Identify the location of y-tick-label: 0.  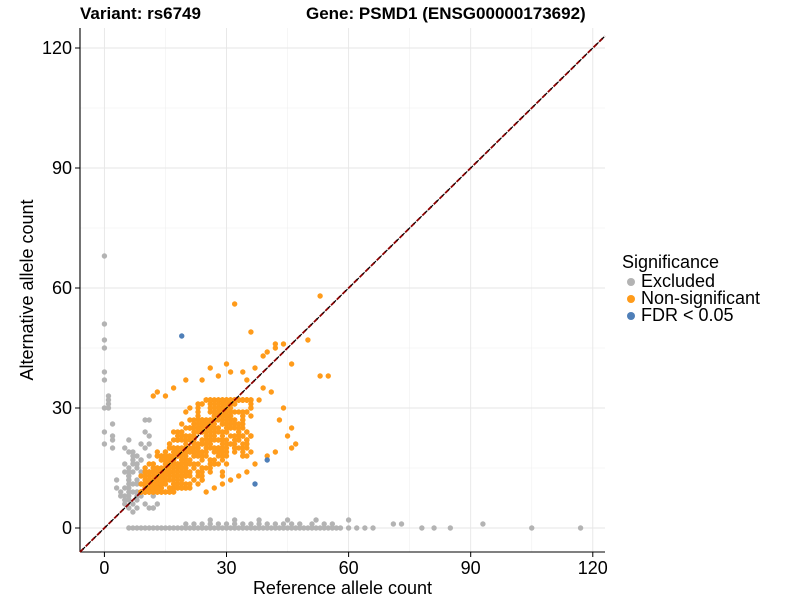
(67, 528).